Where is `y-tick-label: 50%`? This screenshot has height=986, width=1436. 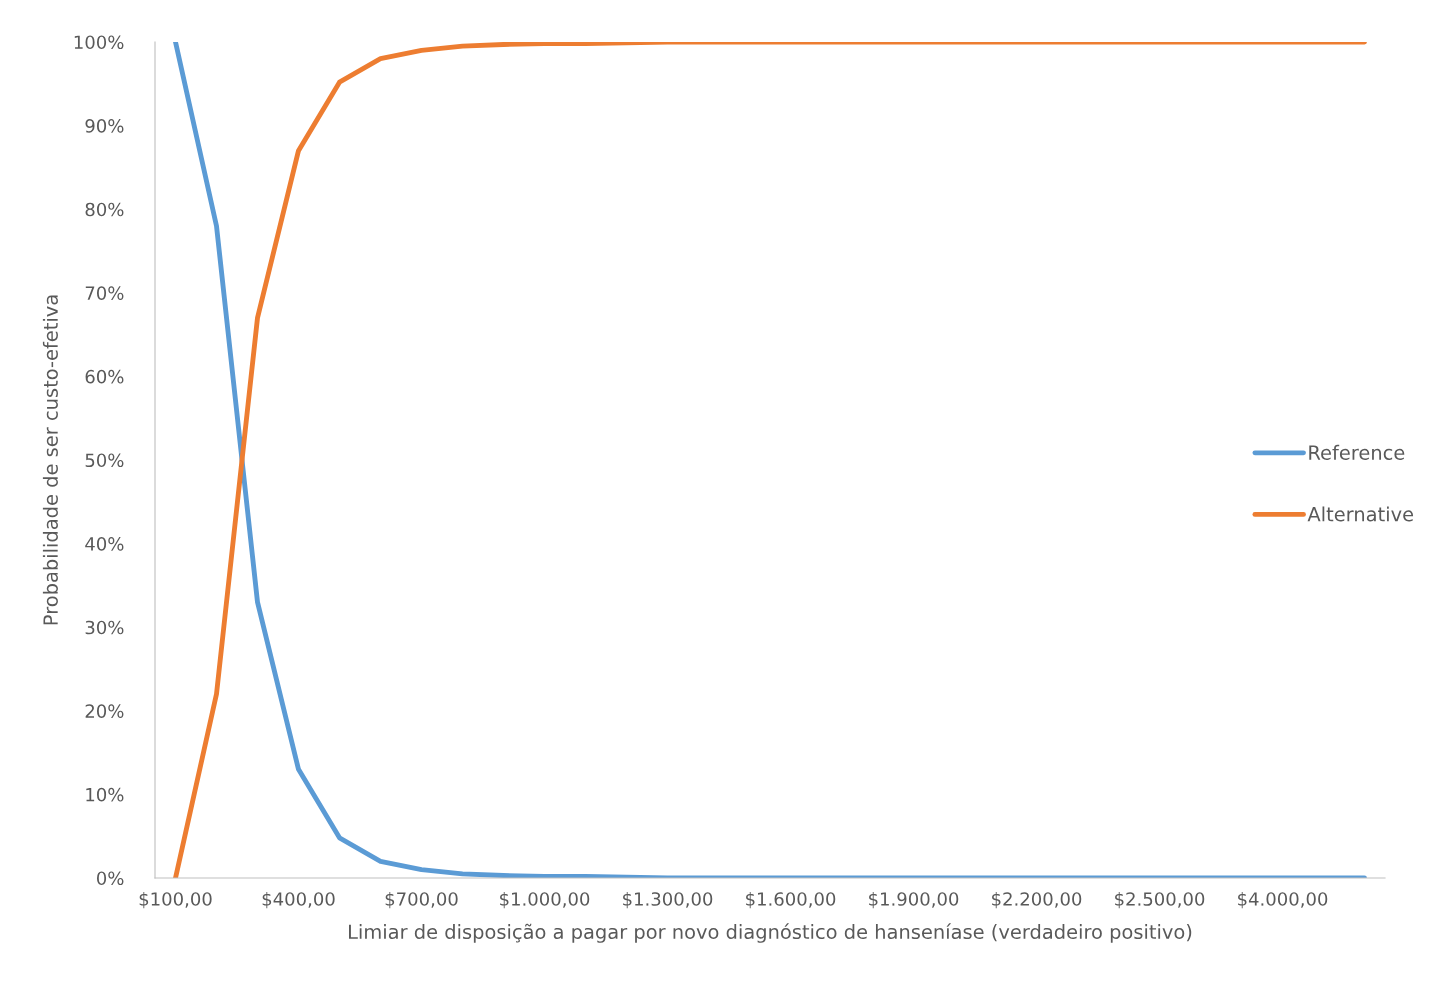 y-tick-label: 50% is located at coordinates (104, 460).